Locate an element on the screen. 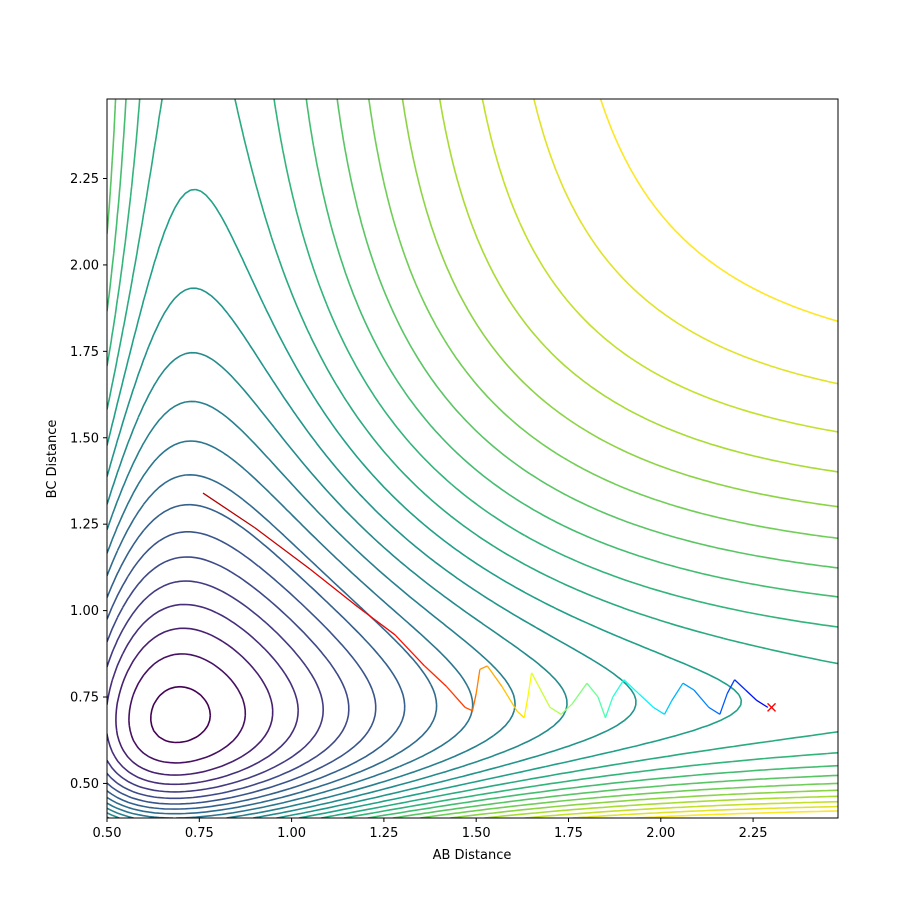  y-tick-label: 2.25 is located at coordinates (84, 179).